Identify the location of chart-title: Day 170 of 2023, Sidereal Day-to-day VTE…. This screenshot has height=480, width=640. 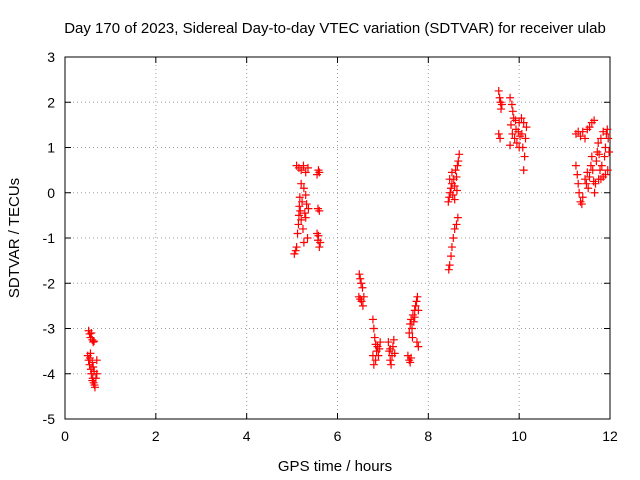
(335, 28).